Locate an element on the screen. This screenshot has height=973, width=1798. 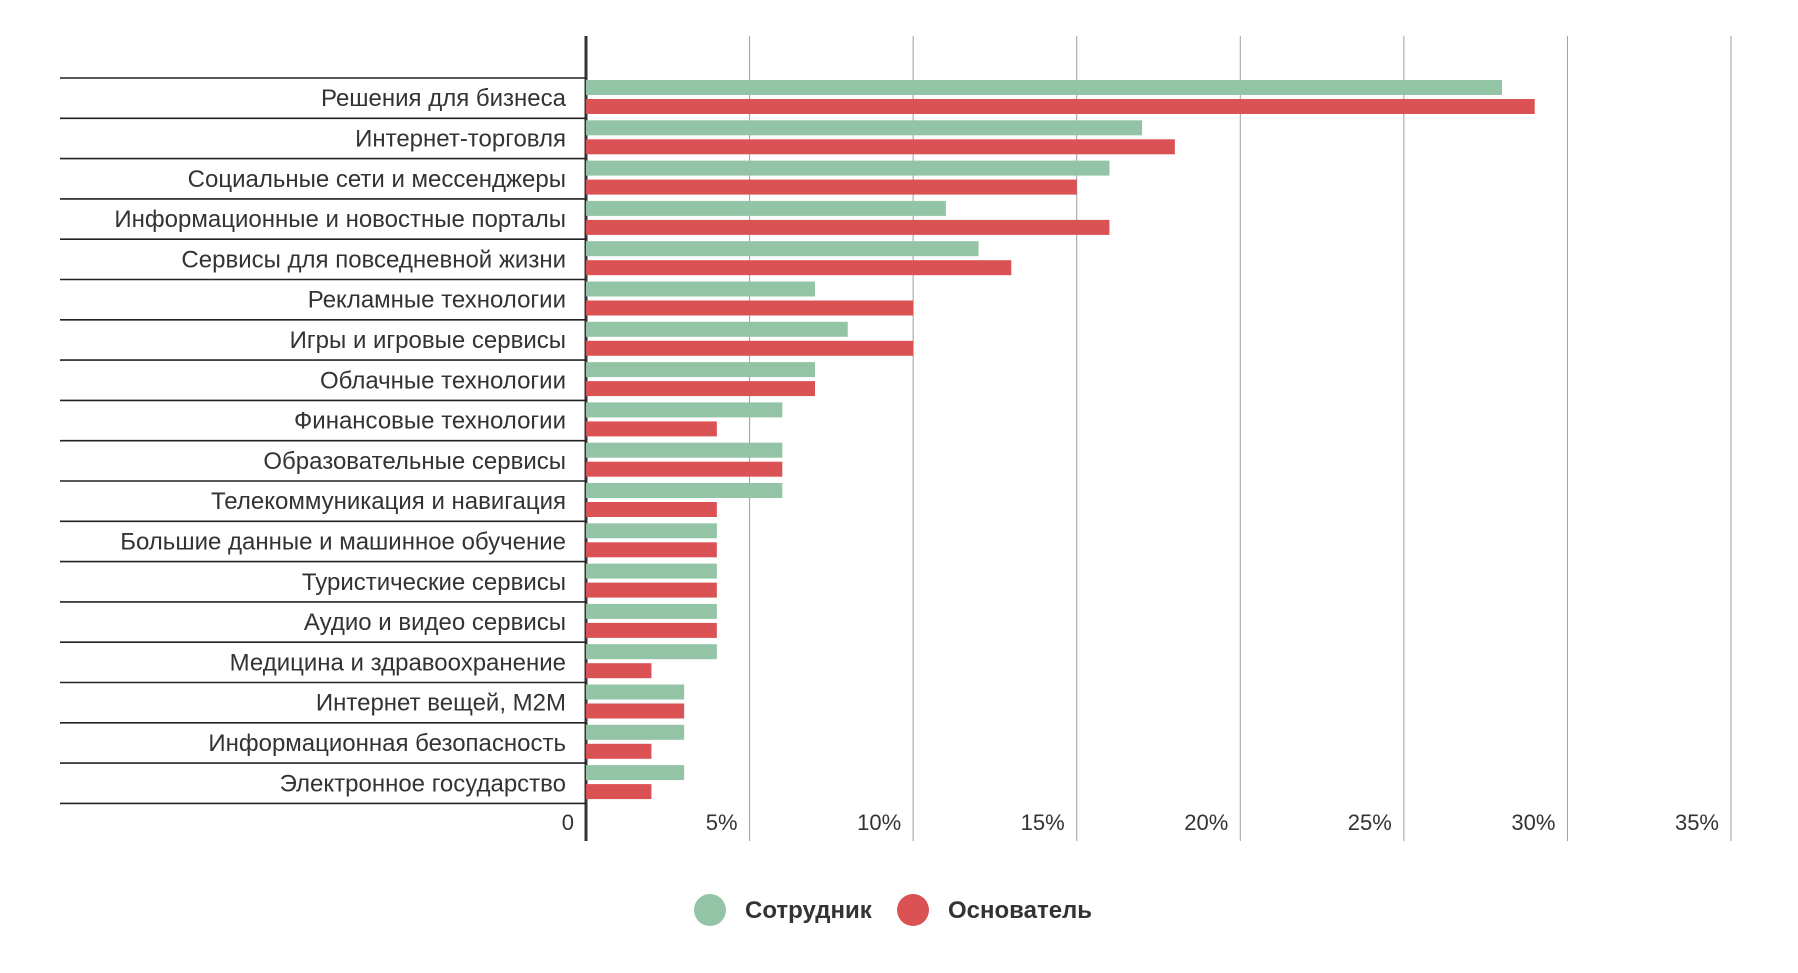
legend-label: Основатель is located at coordinates (1020, 910).